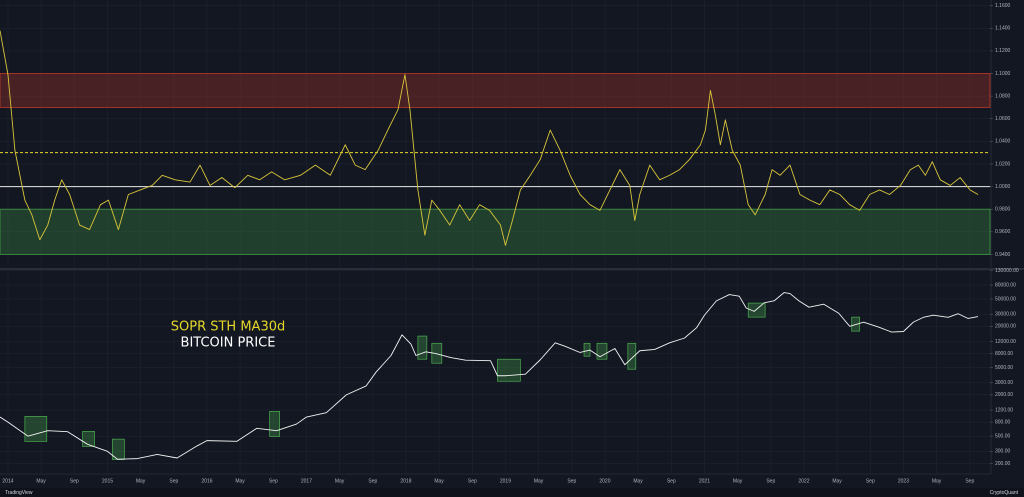 The image size is (1024, 497). Describe the element at coordinates (19, 493) in the screenshot. I see `footer-left: TradingView` at that location.